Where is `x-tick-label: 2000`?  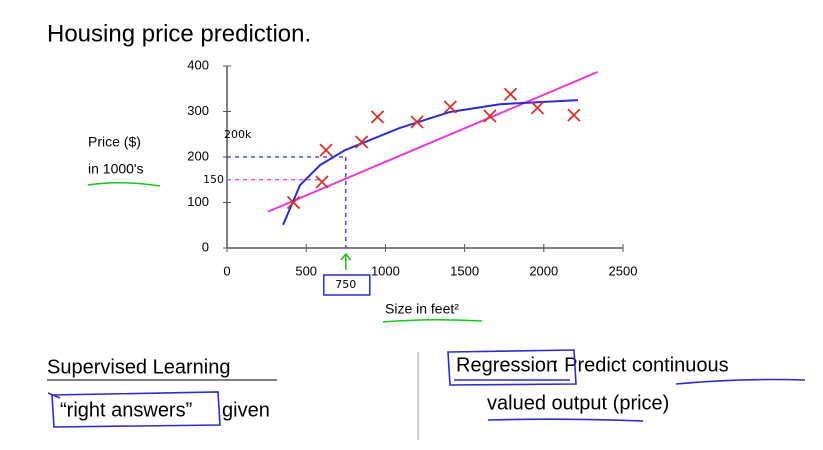
x-tick-label: 2000 is located at coordinates (543, 270).